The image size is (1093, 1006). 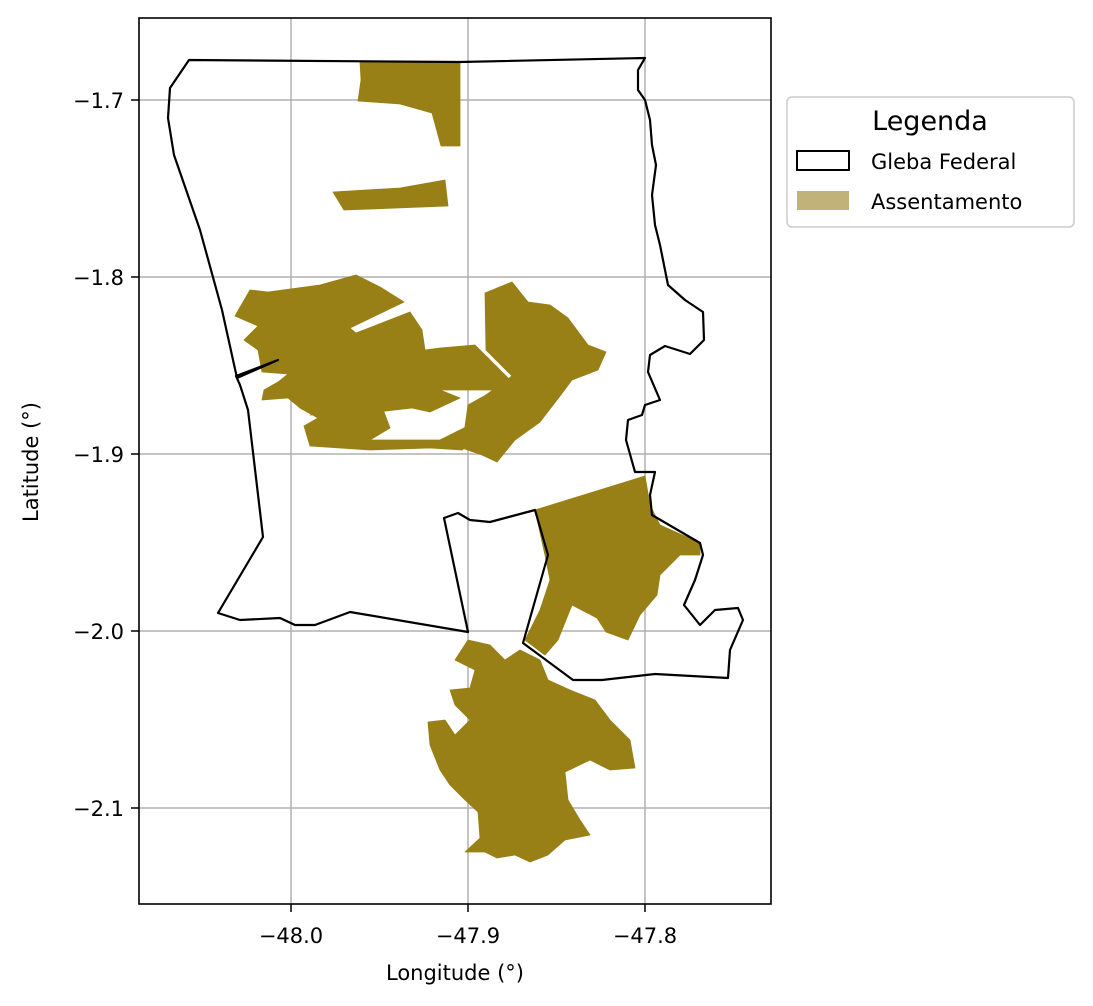 I want to click on legend-label-gleba-federal: Gleba Federal, so click(x=943, y=162).